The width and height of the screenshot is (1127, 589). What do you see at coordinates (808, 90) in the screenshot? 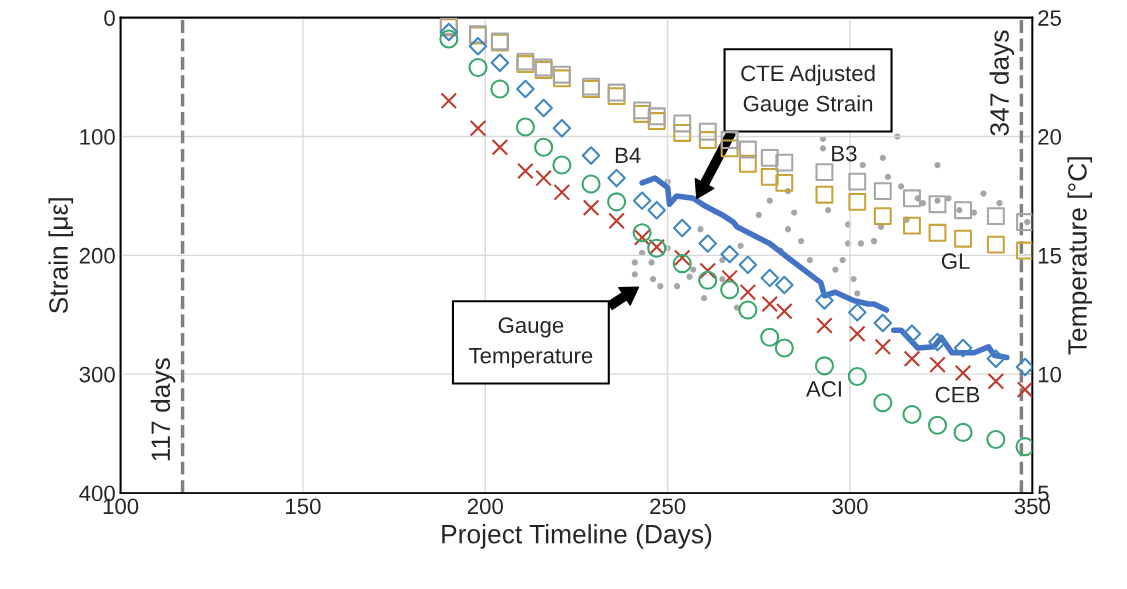
I see `annotation: CTE Adjusted Gauge Strain` at bounding box center [808, 90].